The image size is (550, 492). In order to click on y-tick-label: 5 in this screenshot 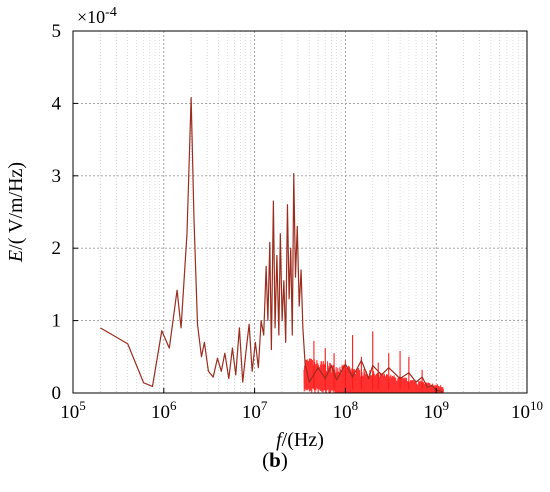, I will do `click(57, 31)`.